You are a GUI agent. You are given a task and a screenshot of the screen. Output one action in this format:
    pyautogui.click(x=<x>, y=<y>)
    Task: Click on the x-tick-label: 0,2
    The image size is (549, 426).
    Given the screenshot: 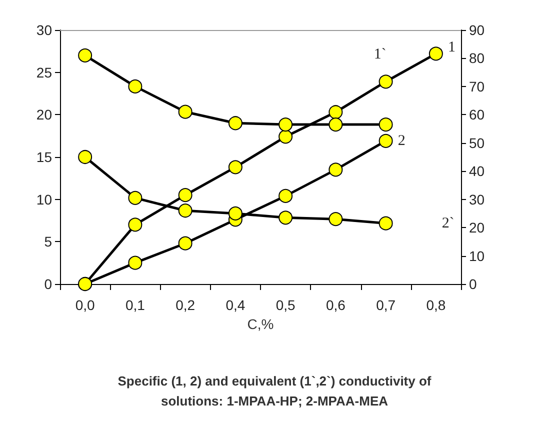 What is the action you would take?
    pyautogui.click(x=186, y=305)
    